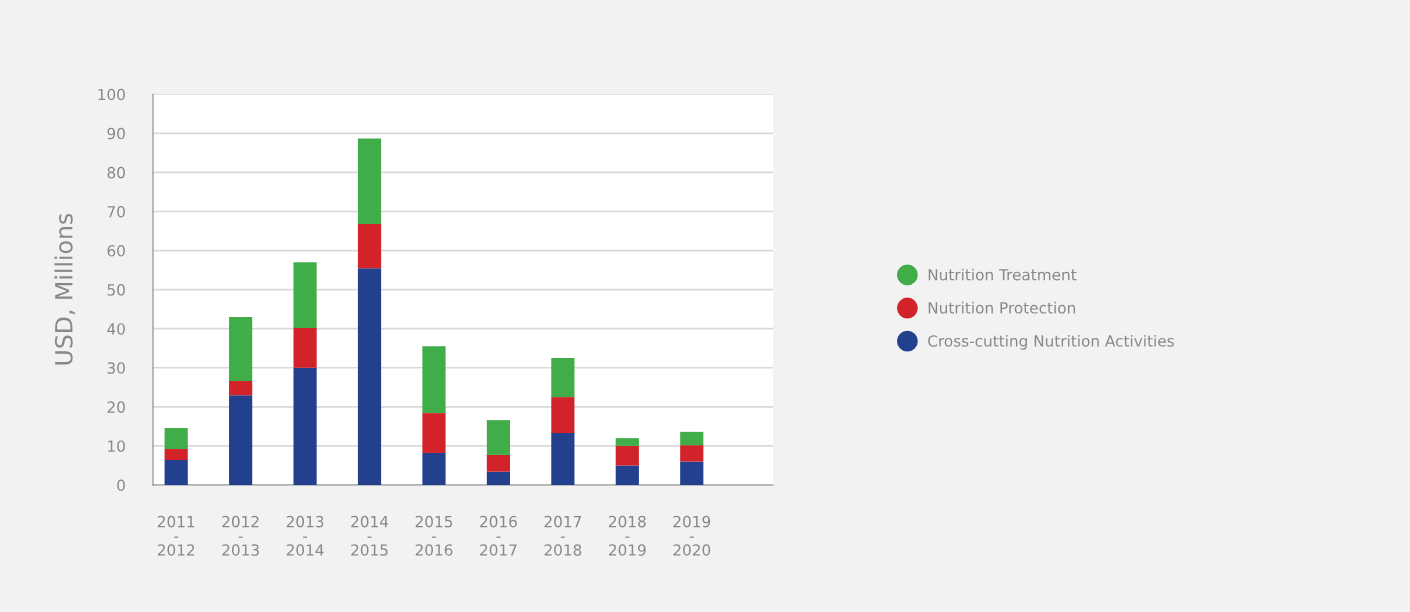 This screenshot has width=1410, height=612. I want to click on legend-label: Nutrition Protection, so click(1001, 307).